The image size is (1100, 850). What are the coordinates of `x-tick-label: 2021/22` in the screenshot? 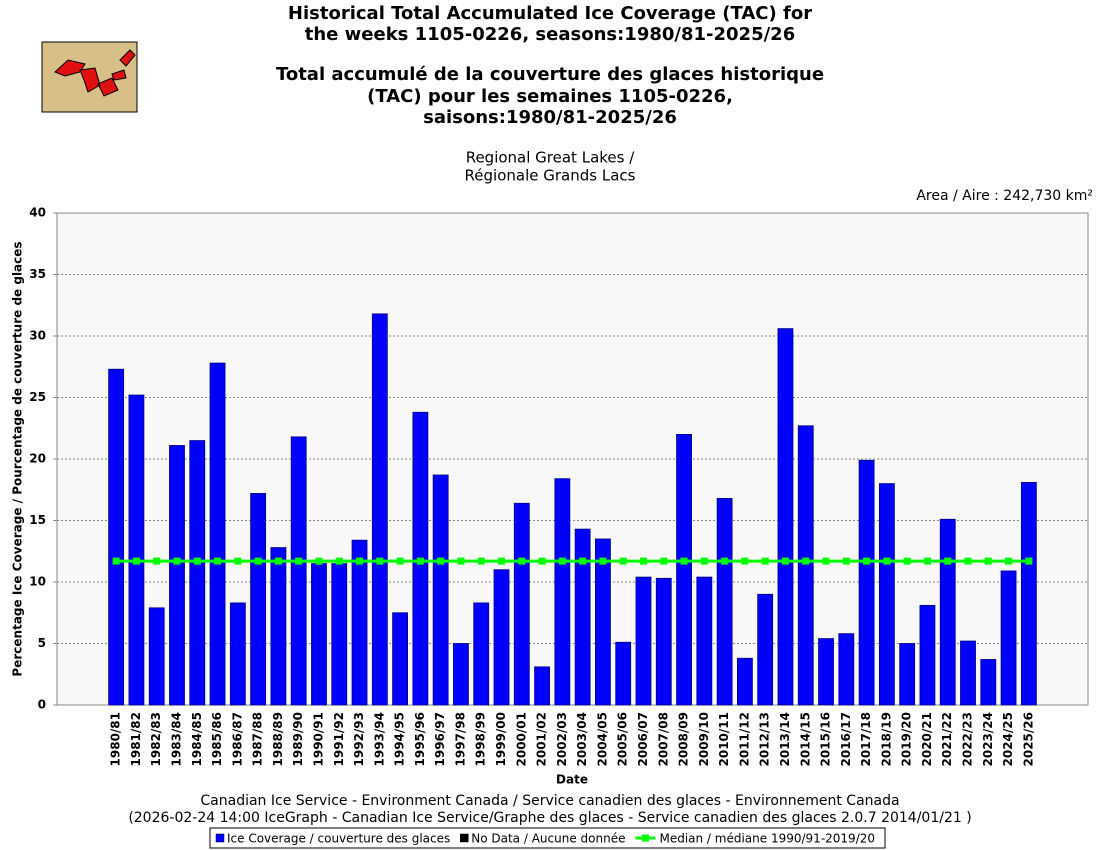 It's located at (947, 739).